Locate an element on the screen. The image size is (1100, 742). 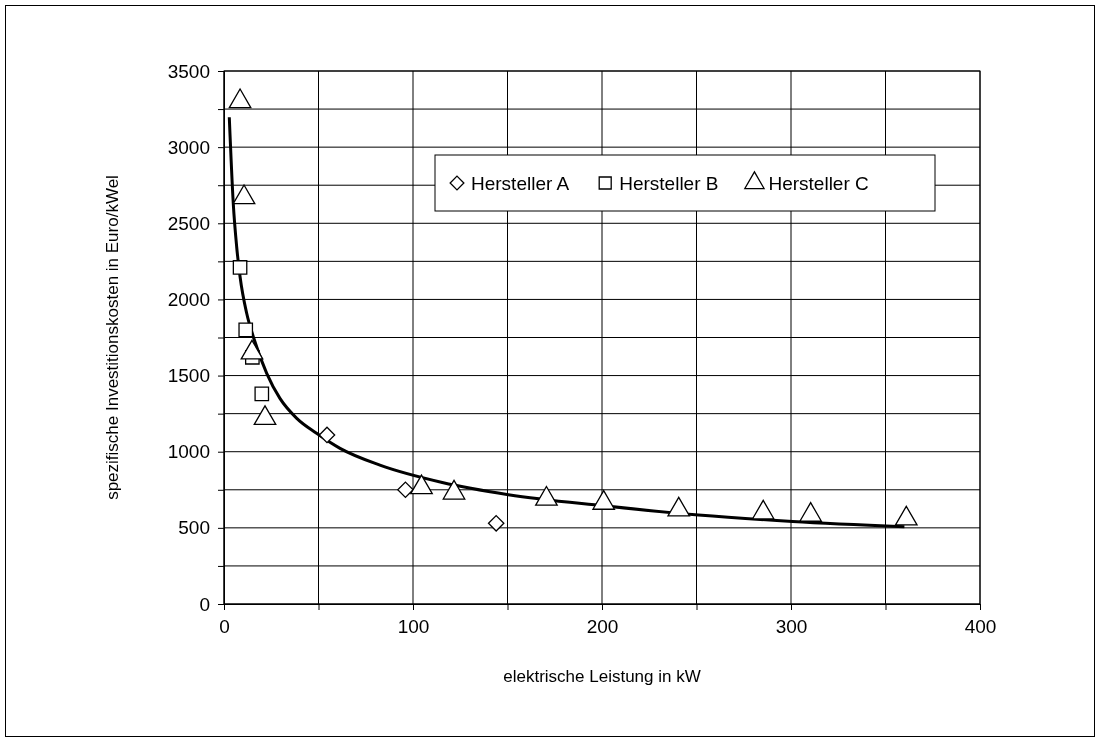
legend-label: Hersteller C is located at coordinates (818, 183).